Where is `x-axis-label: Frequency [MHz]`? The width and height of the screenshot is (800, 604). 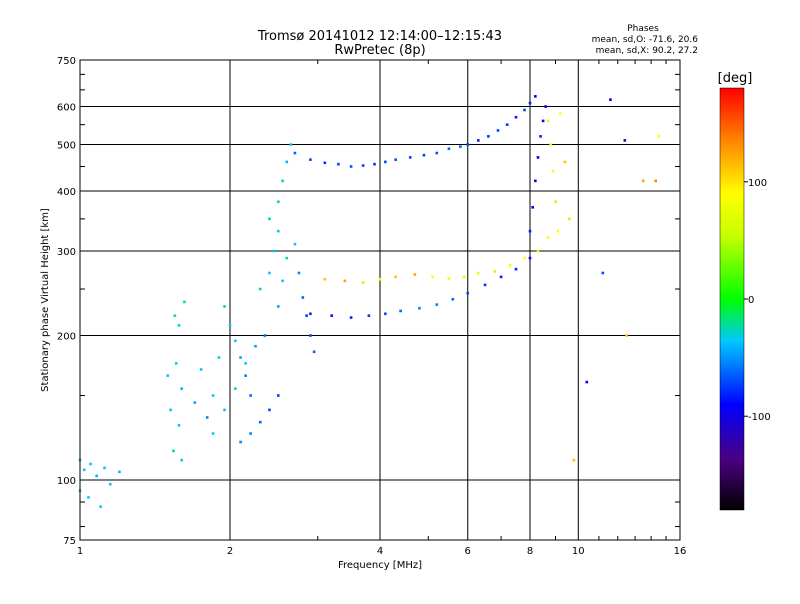 x-axis-label: Frequency [MHz] is located at coordinates (380, 565).